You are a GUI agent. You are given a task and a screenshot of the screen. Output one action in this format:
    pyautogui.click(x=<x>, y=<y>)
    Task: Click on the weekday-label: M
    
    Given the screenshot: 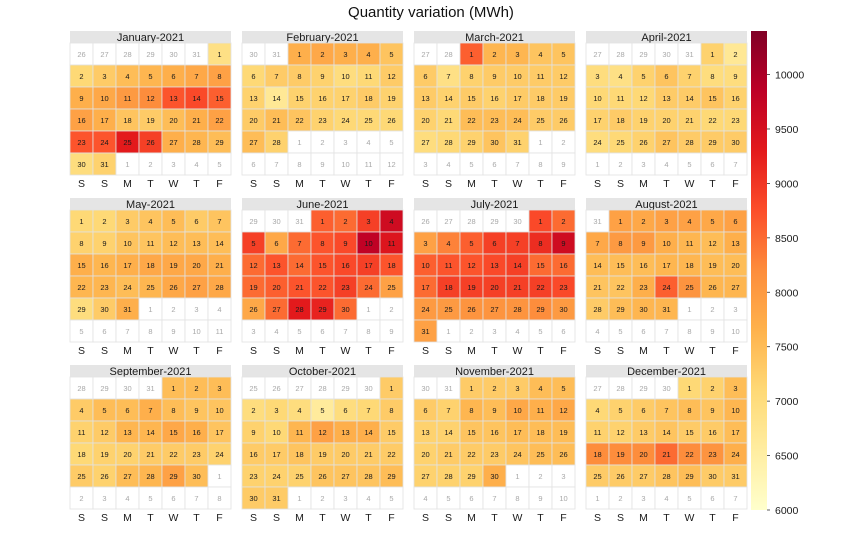 What is the action you would take?
    pyautogui.click(x=643, y=351)
    